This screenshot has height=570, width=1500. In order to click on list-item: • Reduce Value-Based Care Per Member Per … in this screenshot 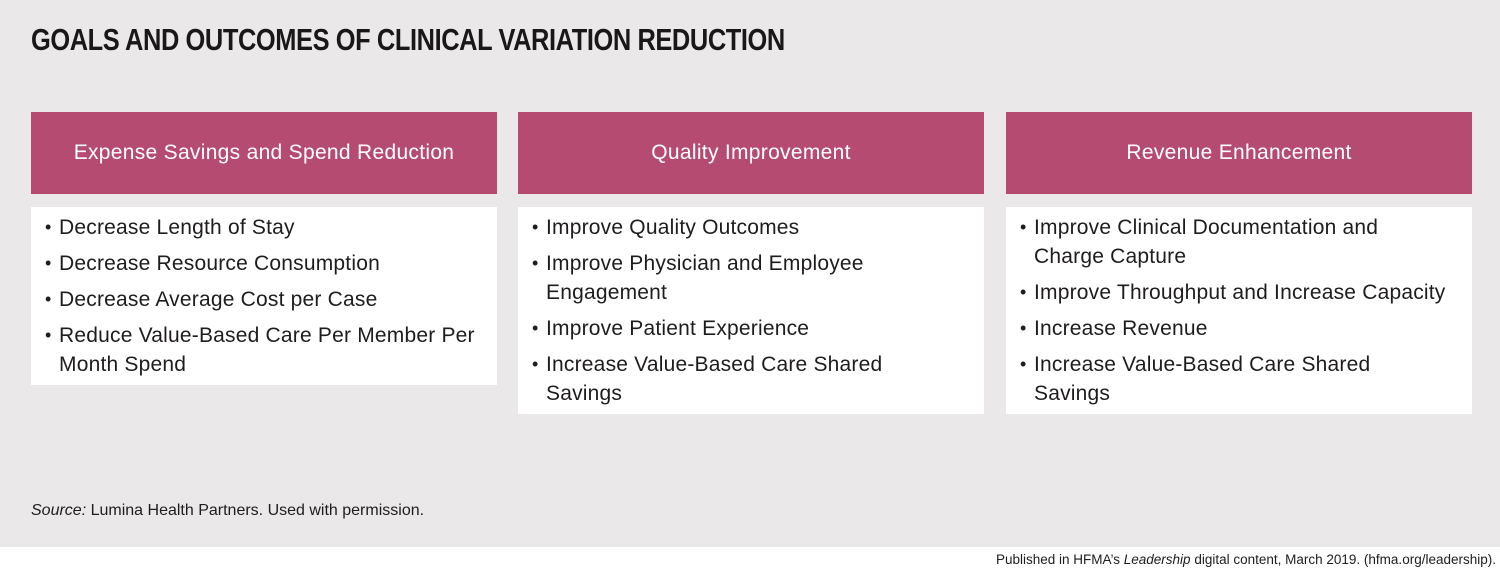, I will do `click(261, 350)`.